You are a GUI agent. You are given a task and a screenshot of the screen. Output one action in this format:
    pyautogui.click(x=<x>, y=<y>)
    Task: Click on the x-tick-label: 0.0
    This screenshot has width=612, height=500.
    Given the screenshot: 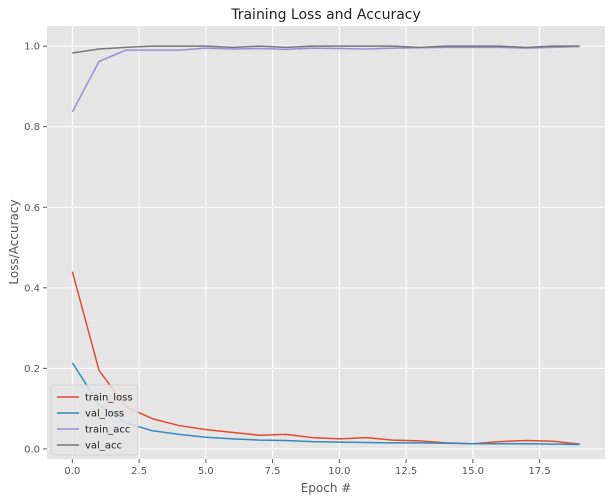 What is the action you would take?
    pyautogui.click(x=72, y=471)
    